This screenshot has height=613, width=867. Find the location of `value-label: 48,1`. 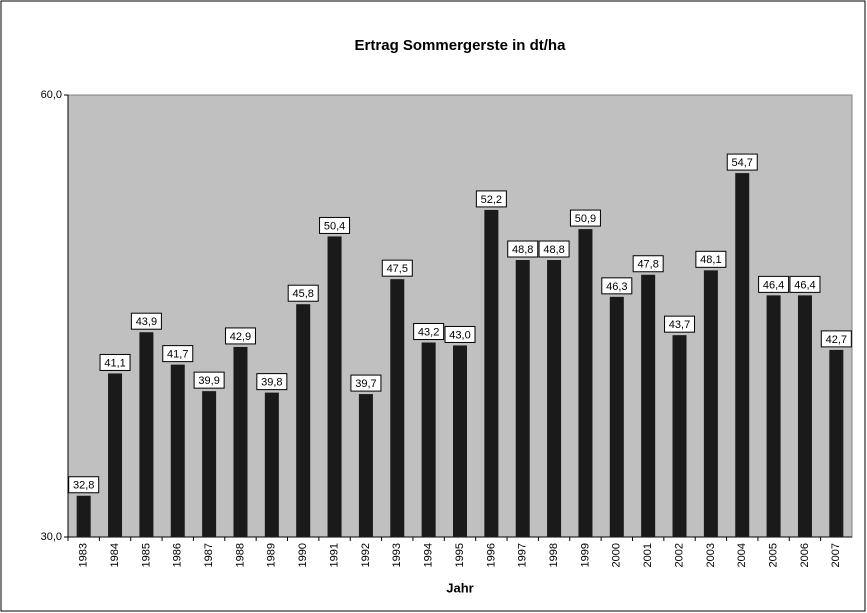

value-label: 48,1 is located at coordinates (710, 260).